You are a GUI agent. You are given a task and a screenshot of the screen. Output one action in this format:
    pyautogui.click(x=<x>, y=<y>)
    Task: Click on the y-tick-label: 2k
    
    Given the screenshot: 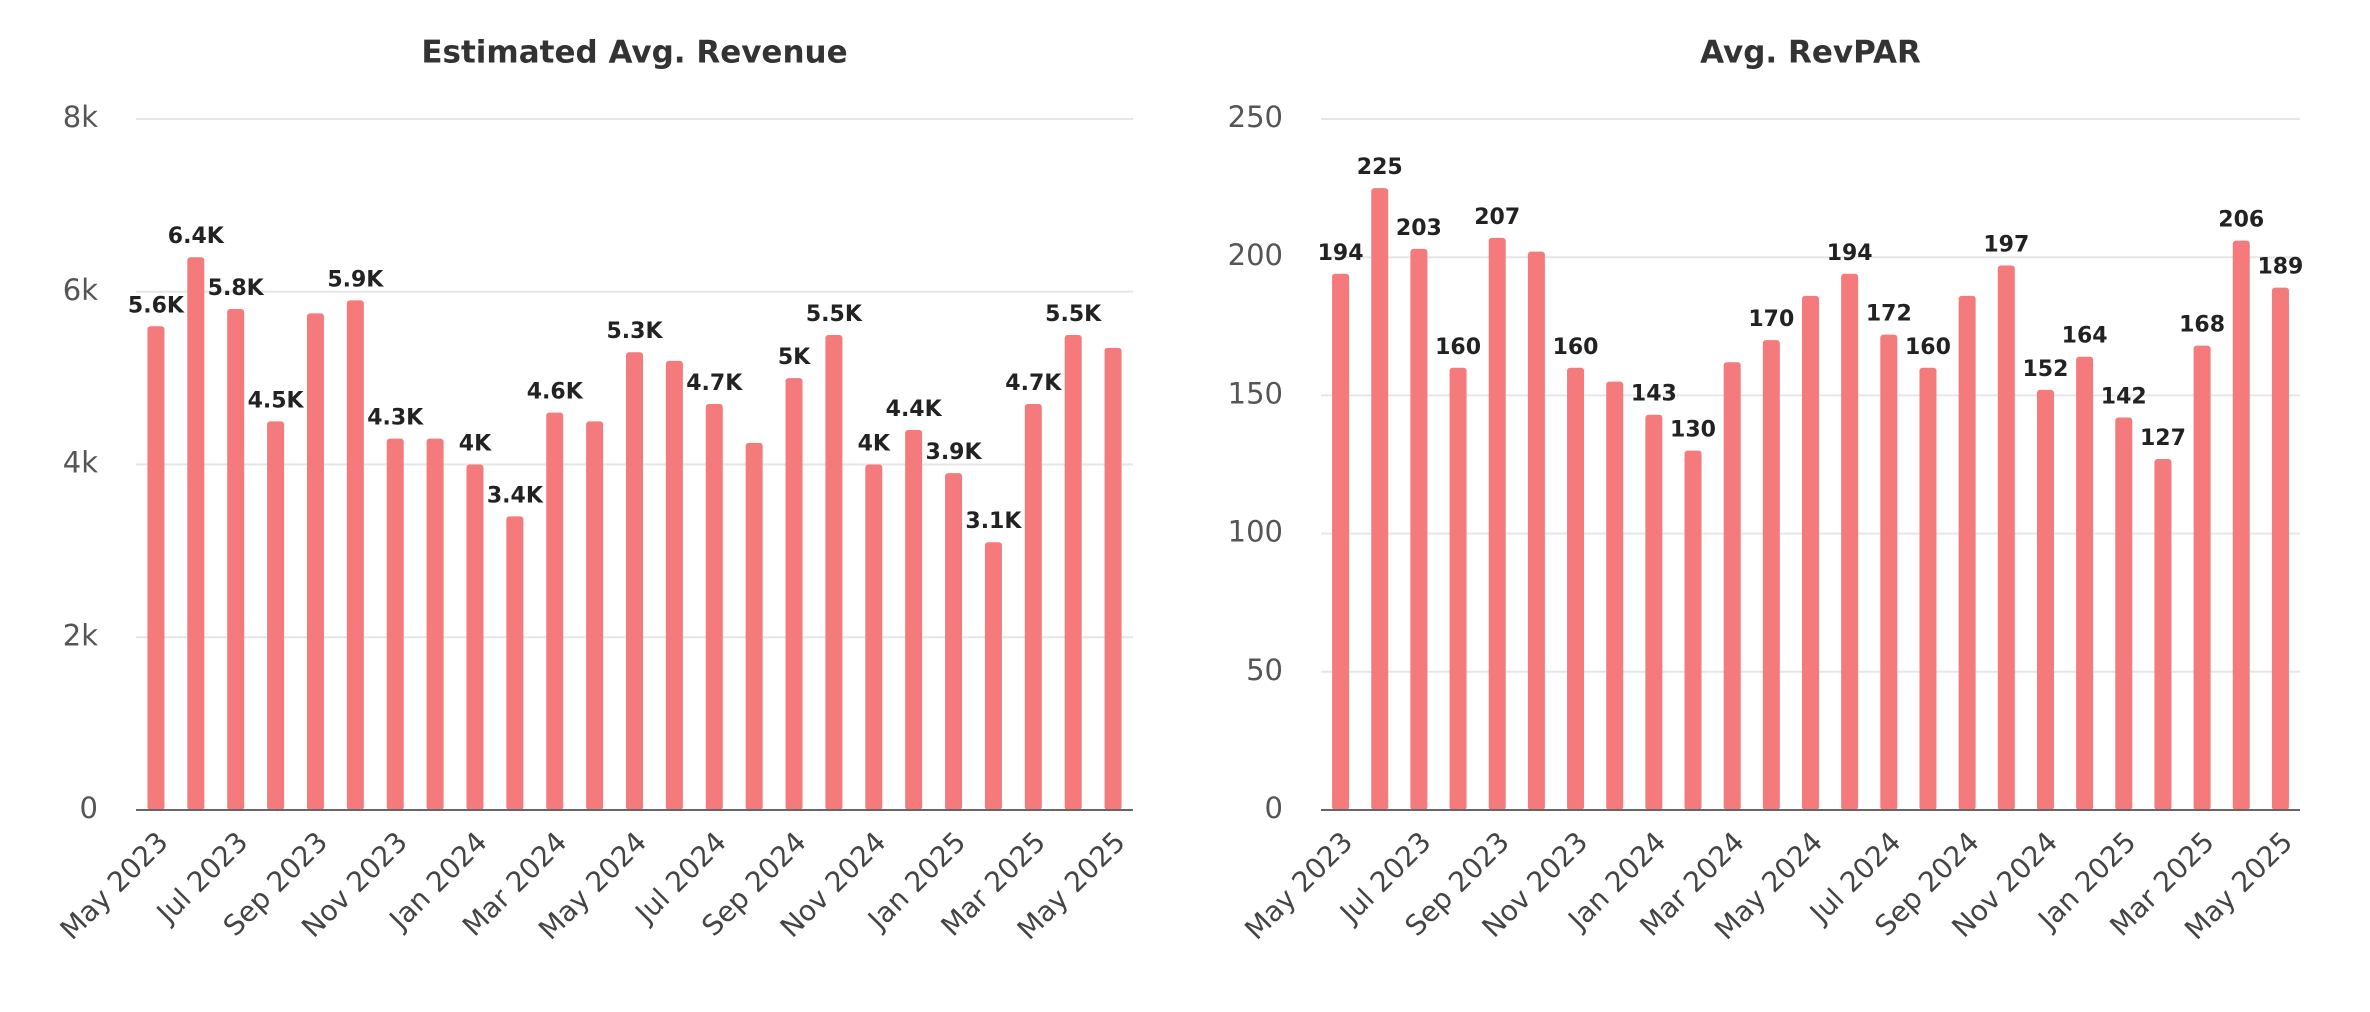 What is the action you would take?
    pyautogui.click(x=80, y=635)
    